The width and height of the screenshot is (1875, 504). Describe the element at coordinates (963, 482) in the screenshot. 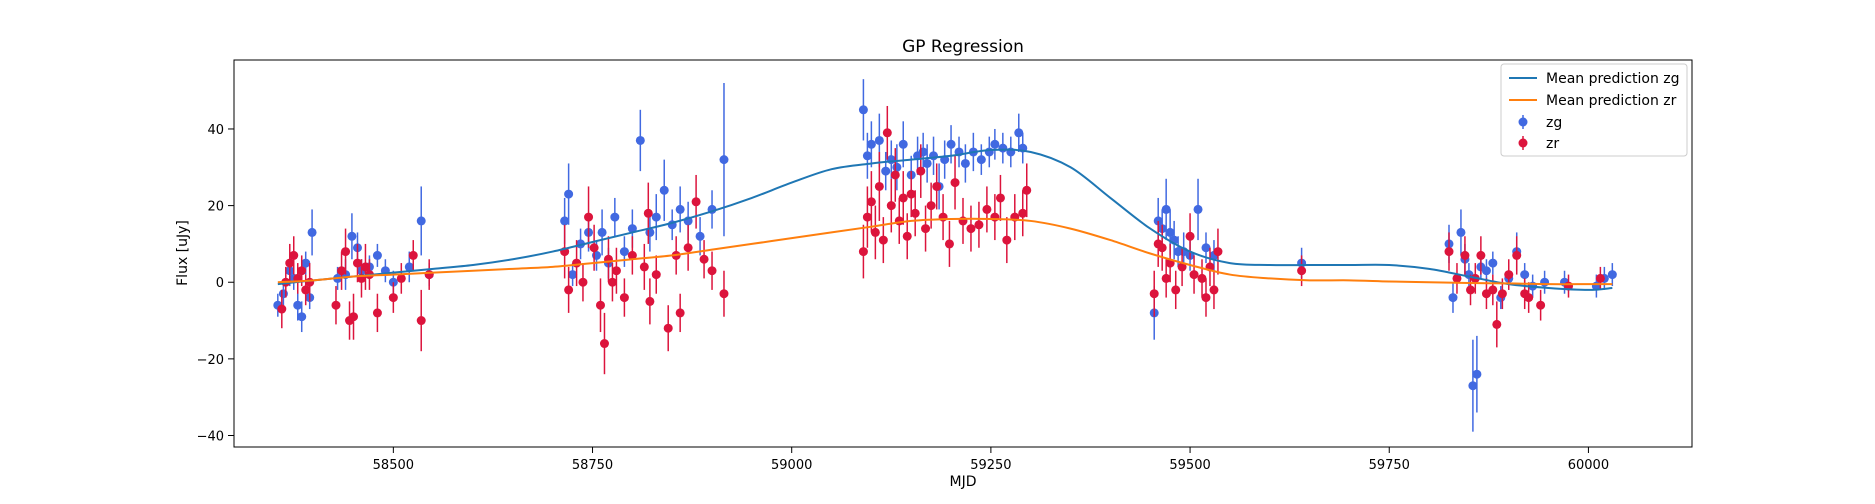

I see `x-axis-label: MJD` at that location.